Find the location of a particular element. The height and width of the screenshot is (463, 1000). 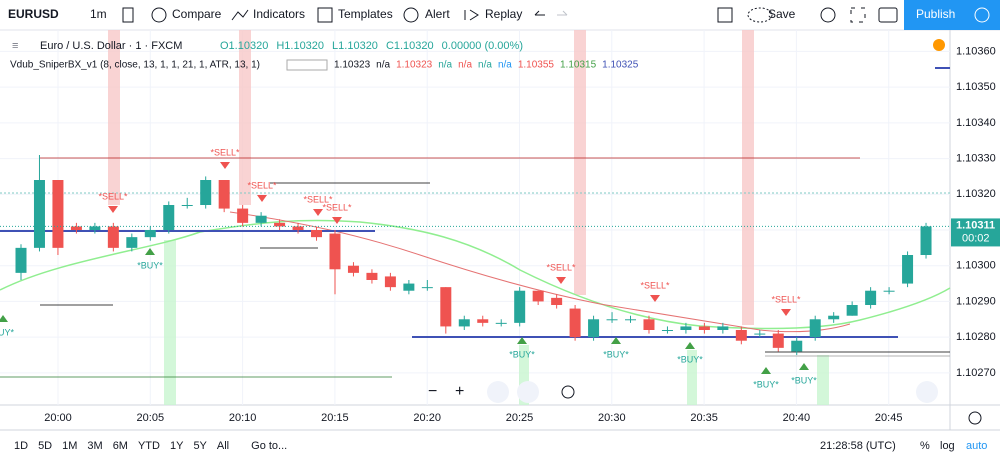

log-toggle: log is located at coordinates (947, 446).